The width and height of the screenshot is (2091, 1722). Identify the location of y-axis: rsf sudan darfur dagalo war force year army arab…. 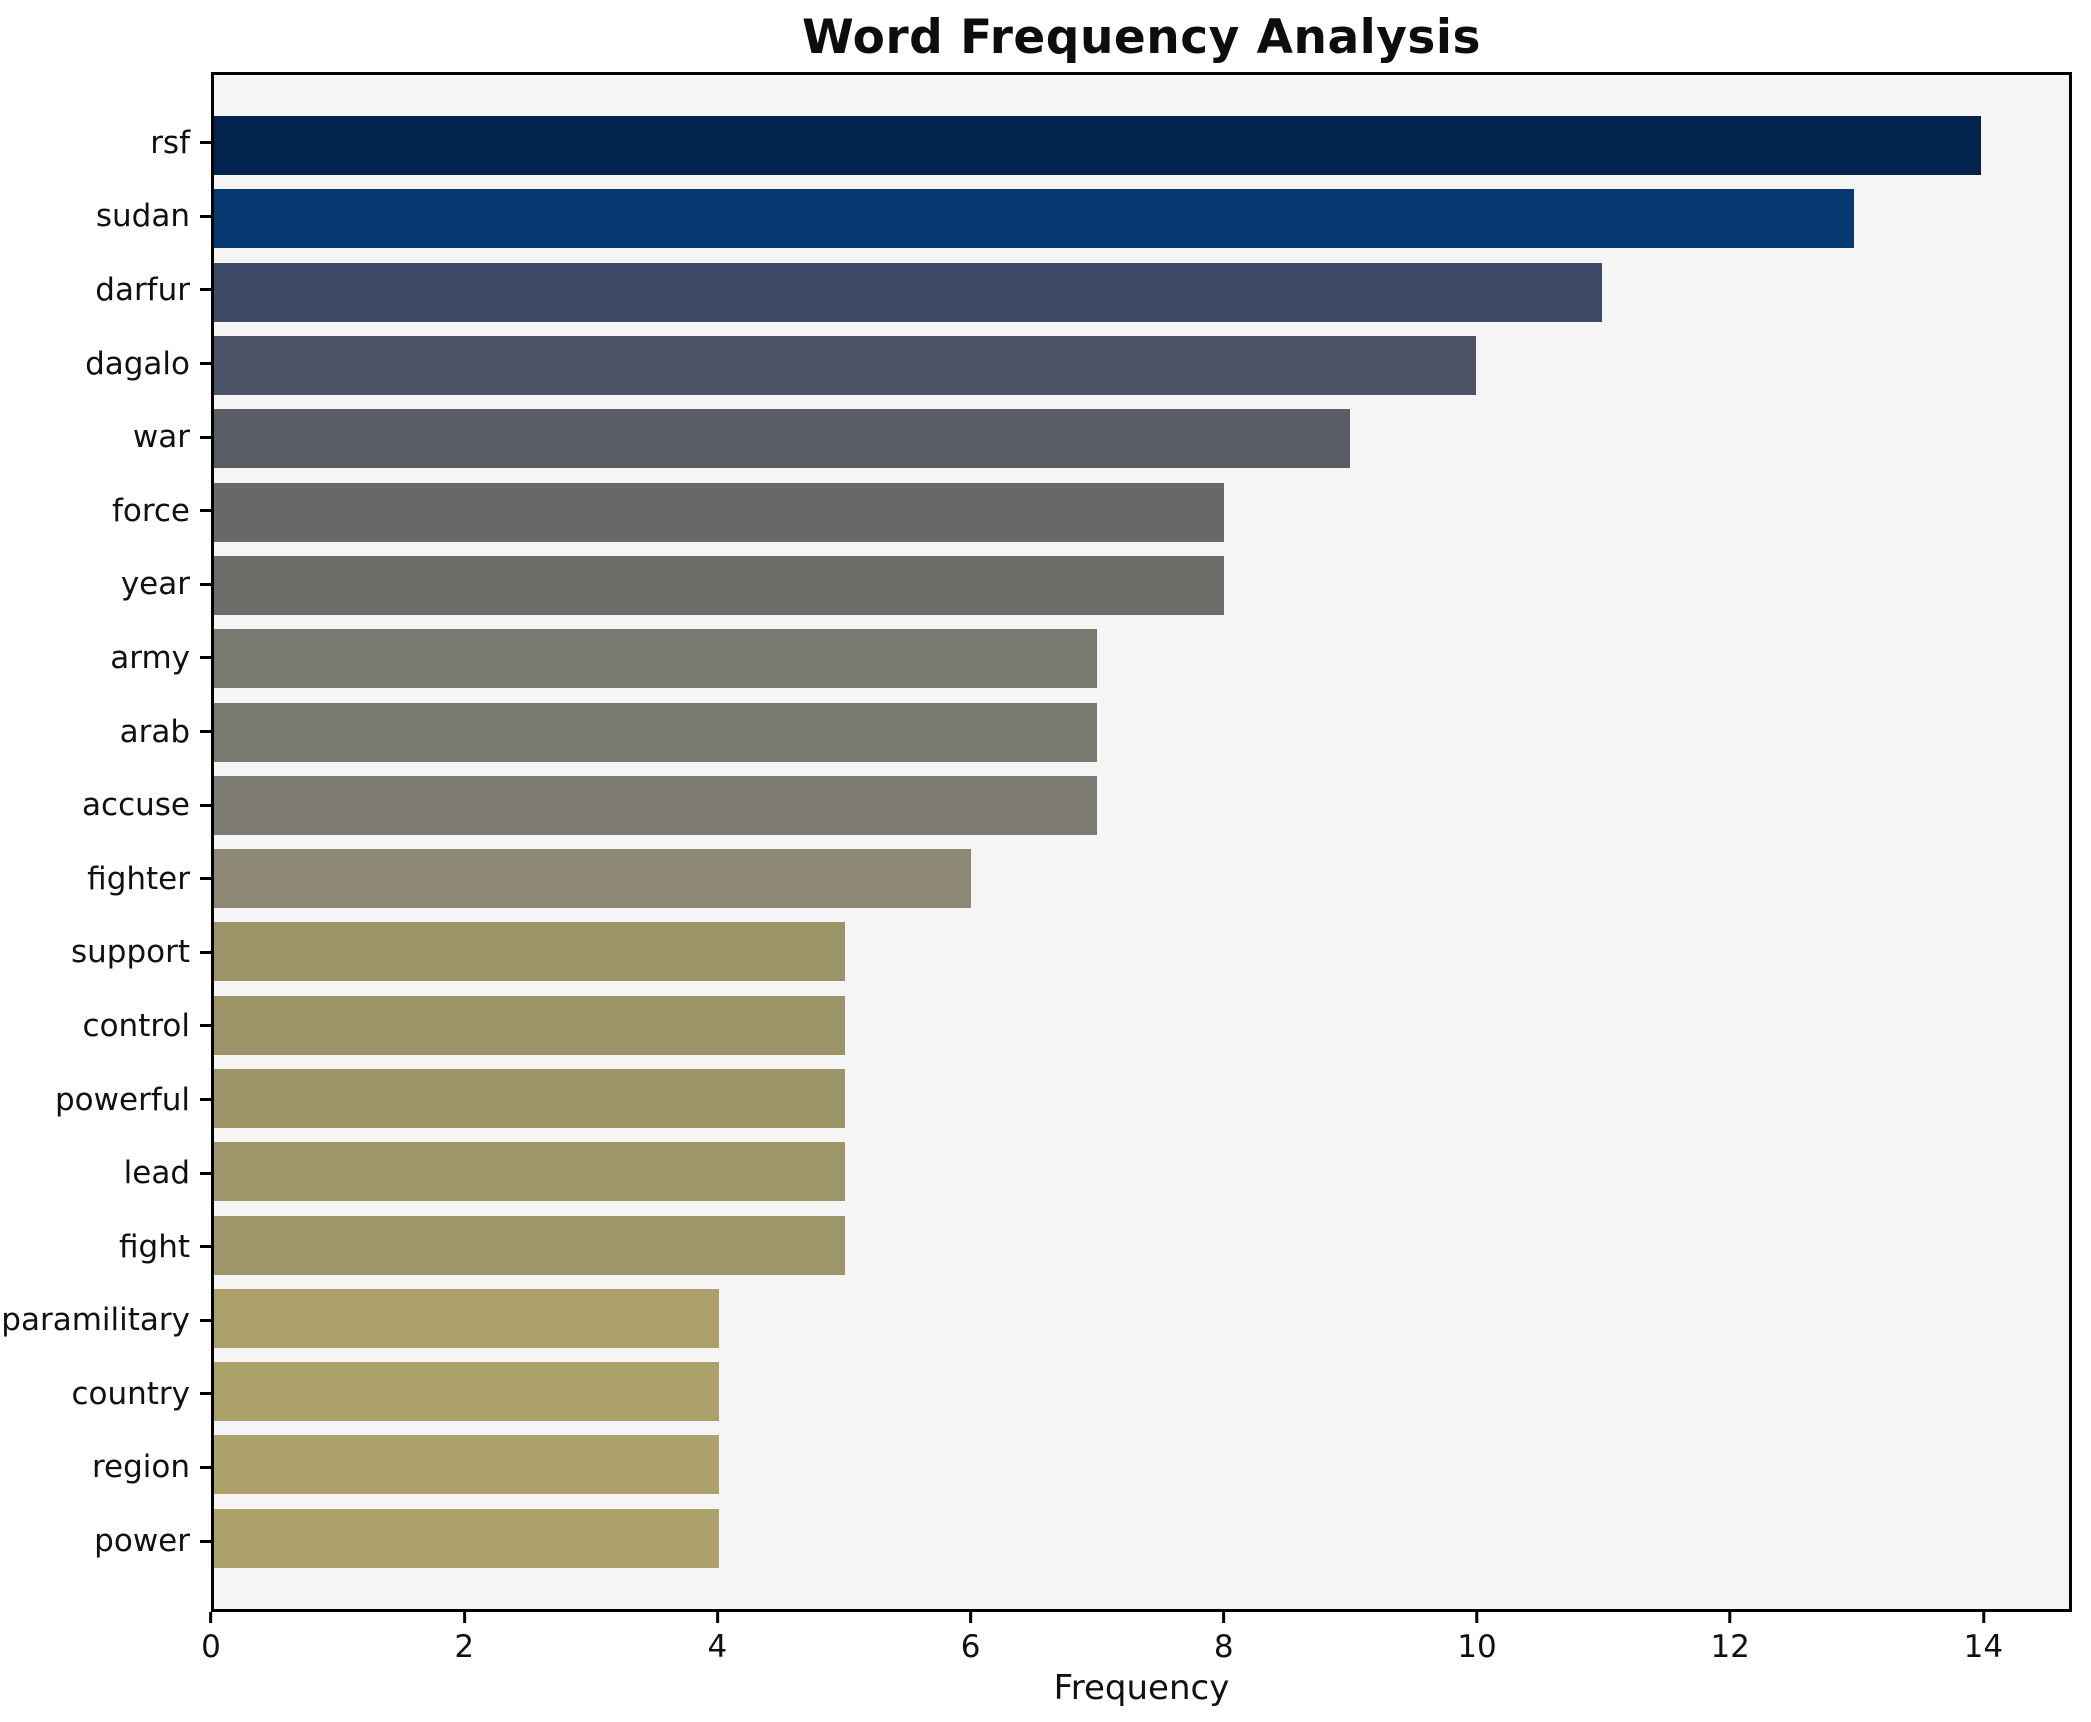
(105, 842).